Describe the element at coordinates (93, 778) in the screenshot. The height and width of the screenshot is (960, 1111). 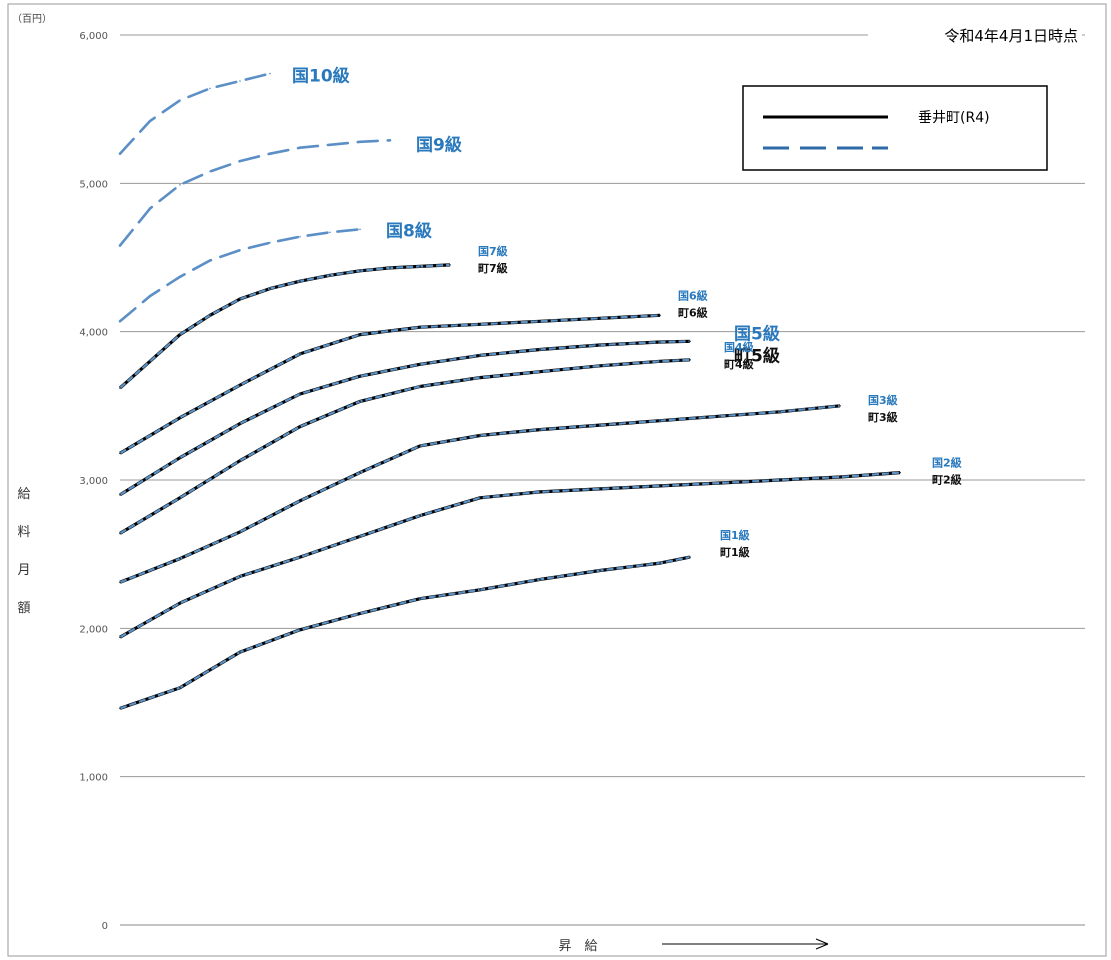
I see `ytick-label-1000: 1,000` at that location.